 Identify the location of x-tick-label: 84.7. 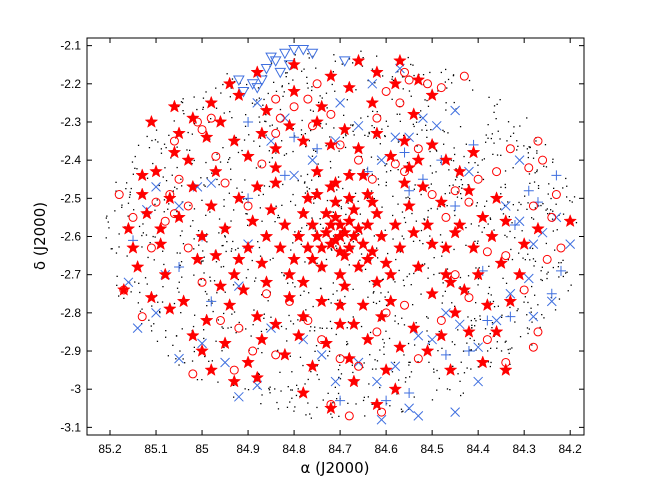
(340, 449).